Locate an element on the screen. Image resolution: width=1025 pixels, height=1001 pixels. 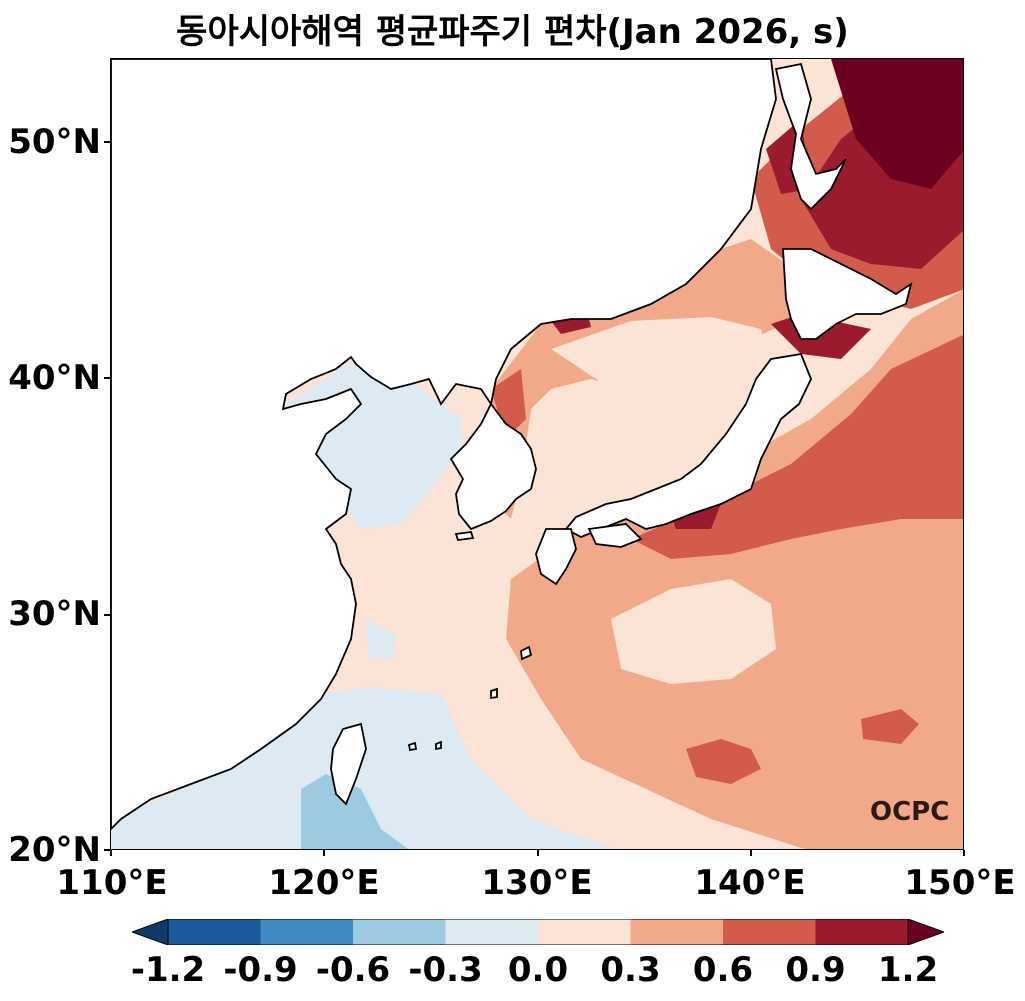
land-shikoku is located at coordinates (615, 535).